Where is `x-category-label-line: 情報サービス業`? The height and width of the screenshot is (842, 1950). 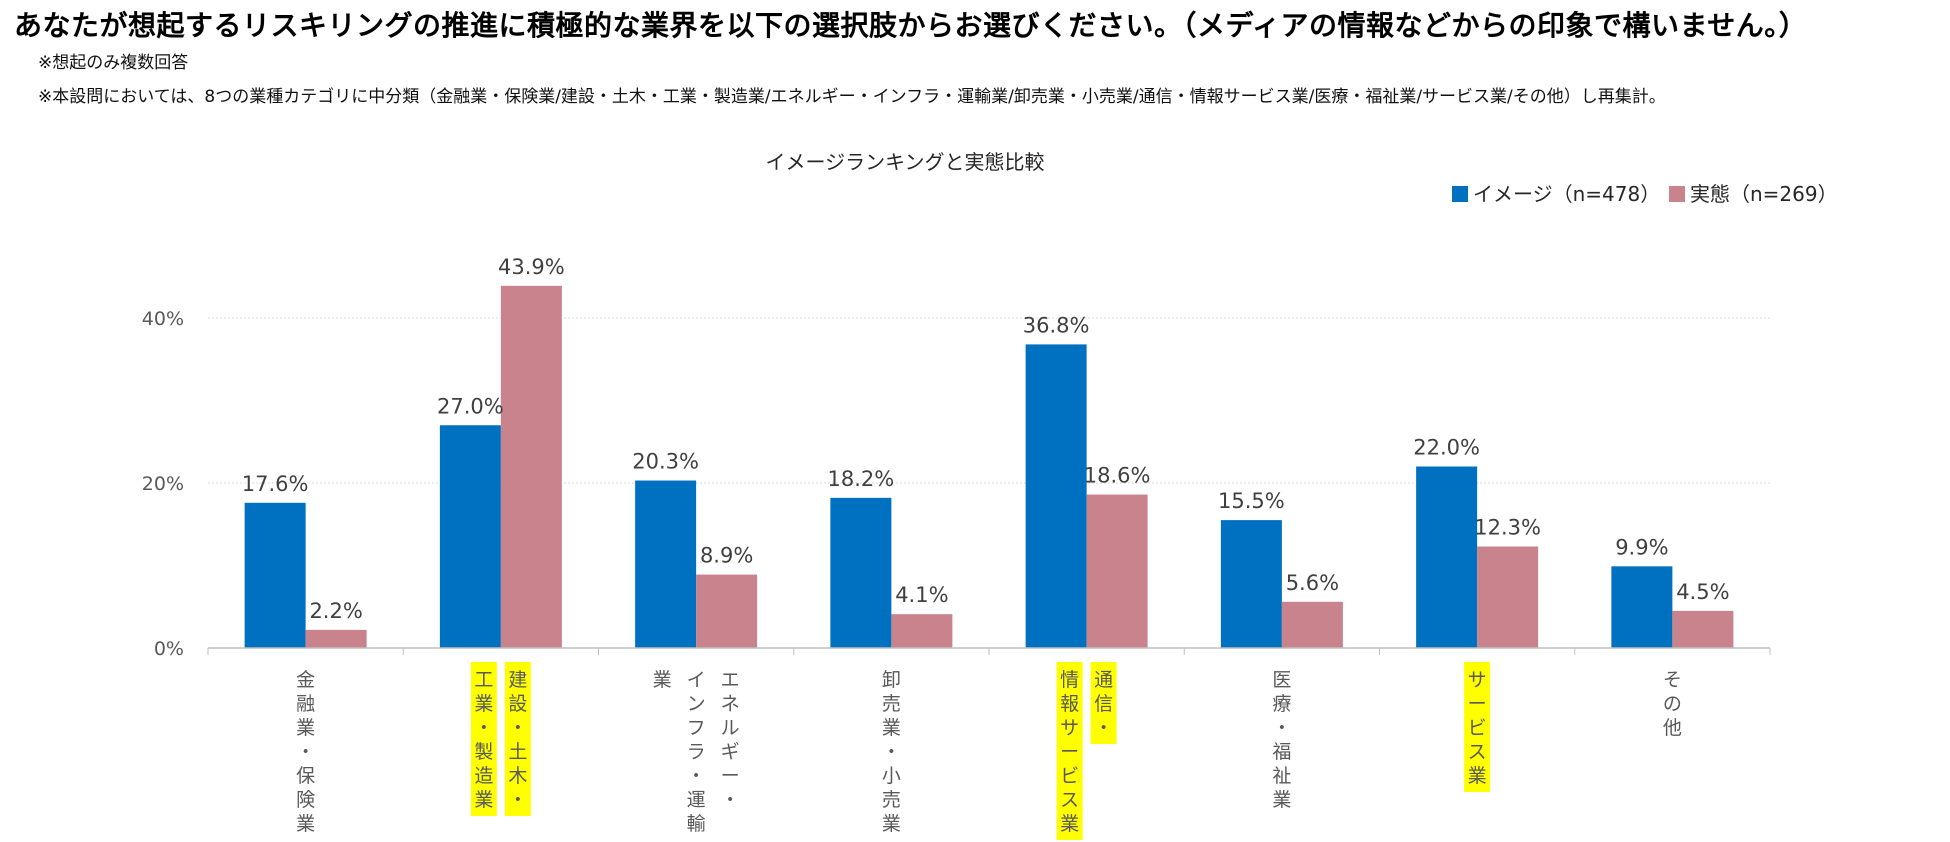
x-category-label-line: 情報サービス業 is located at coordinates (1069, 752).